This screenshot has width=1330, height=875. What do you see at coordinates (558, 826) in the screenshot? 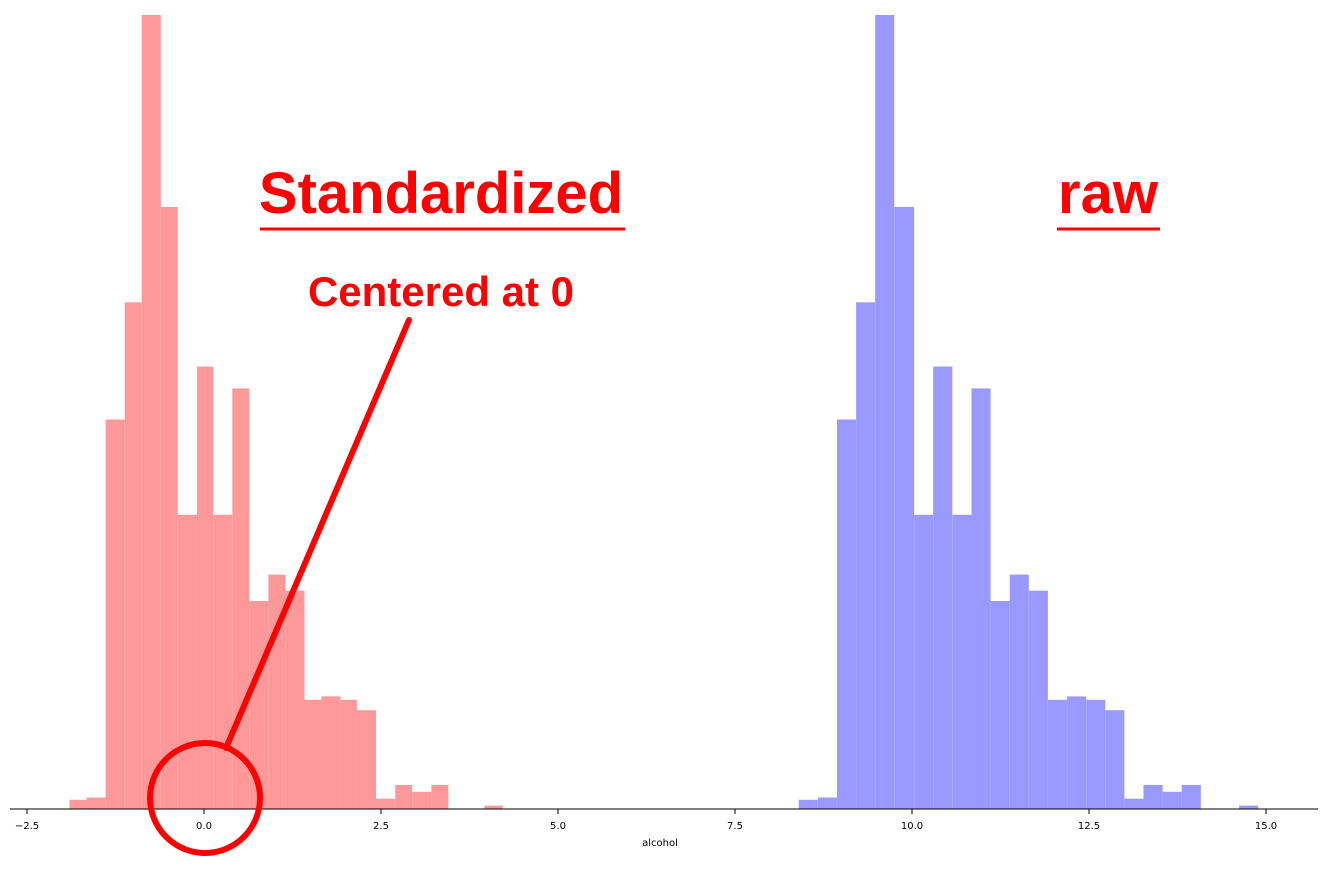
I see `x-tick-label: 5.0` at bounding box center [558, 826].